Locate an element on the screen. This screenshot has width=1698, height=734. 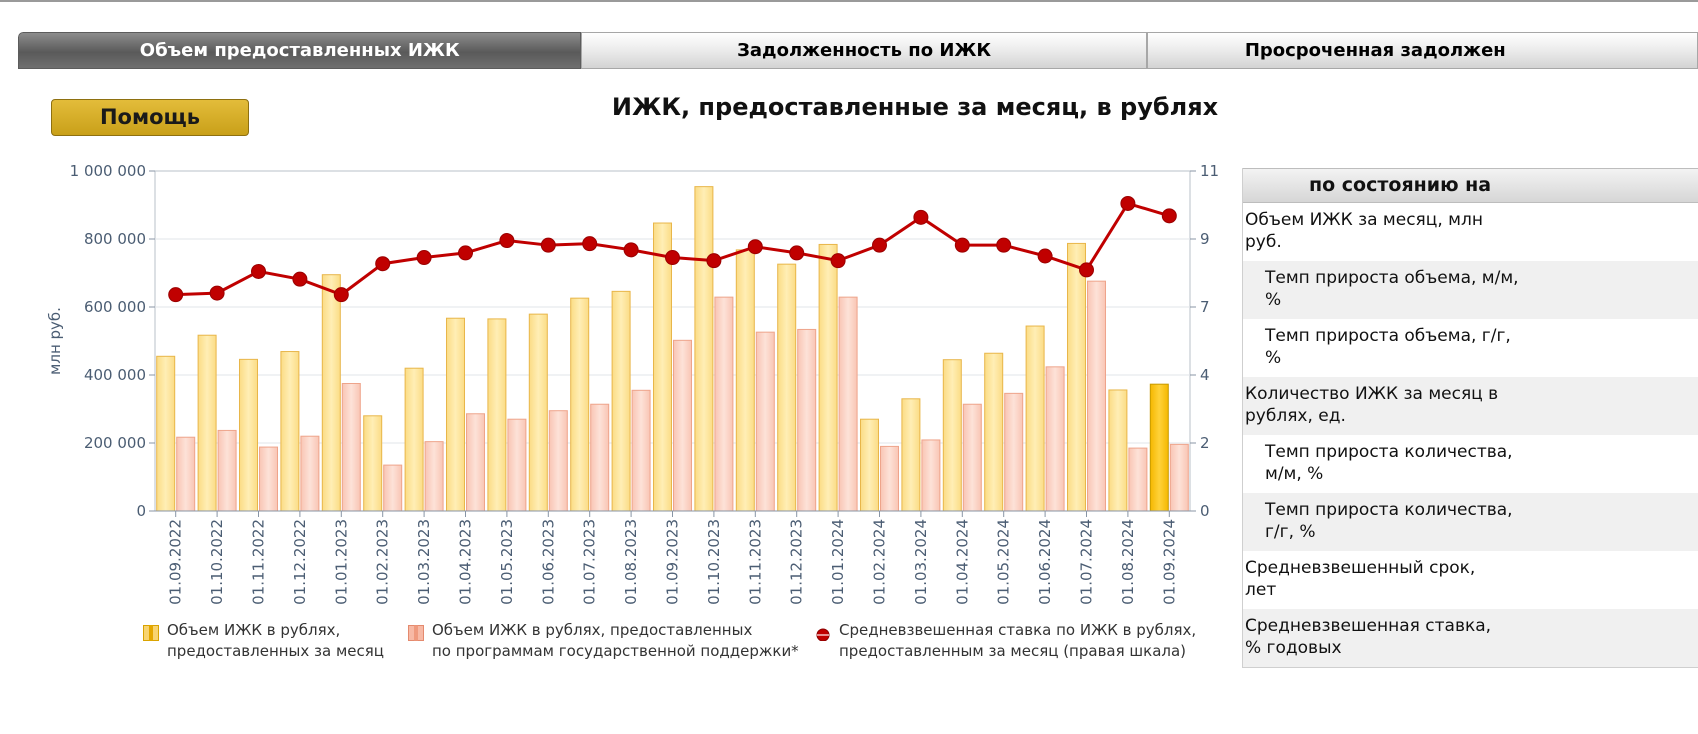
y-tick-label: 1 000 000 is located at coordinates (108, 171).